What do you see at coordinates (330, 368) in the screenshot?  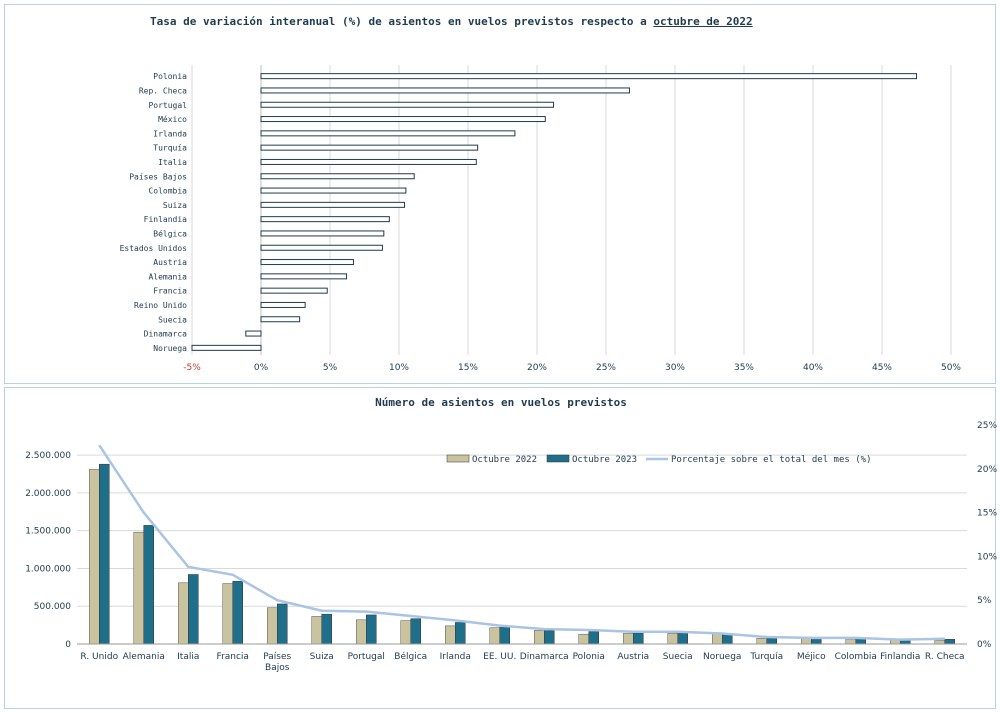 I see `x-tick-label: 5%` at bounding box center [330, 368].